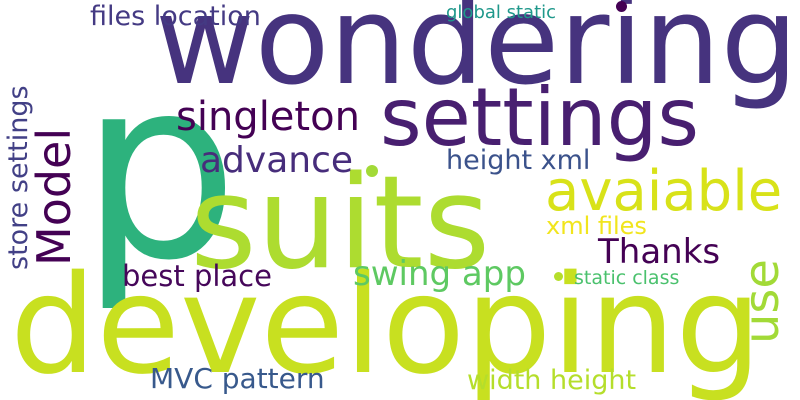  What do you see at coordinates (54, 196) in the screenshot?
I see `word-model: Model` at bounding box center [54, 196].